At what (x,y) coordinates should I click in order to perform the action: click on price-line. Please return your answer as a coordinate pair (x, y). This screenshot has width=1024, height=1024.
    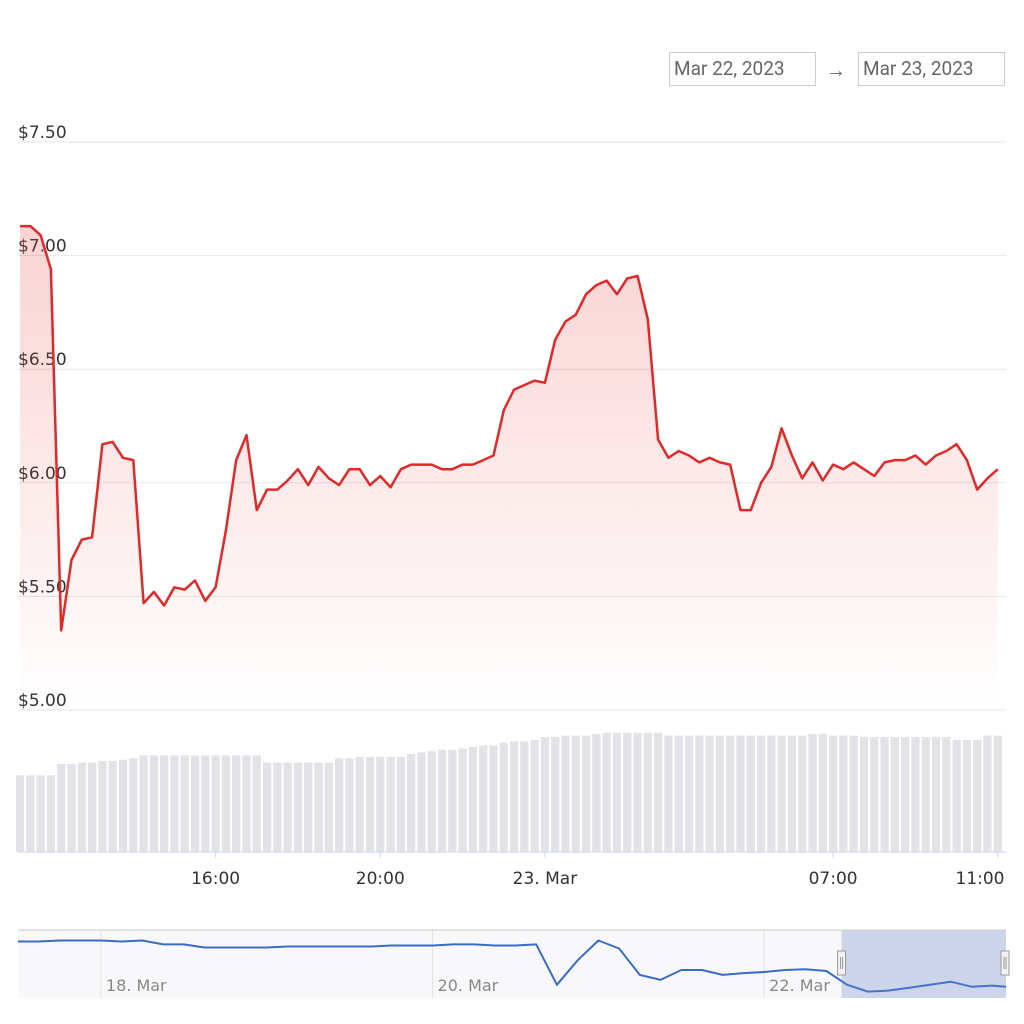
    Looking at the image, I should click on (512, 966).